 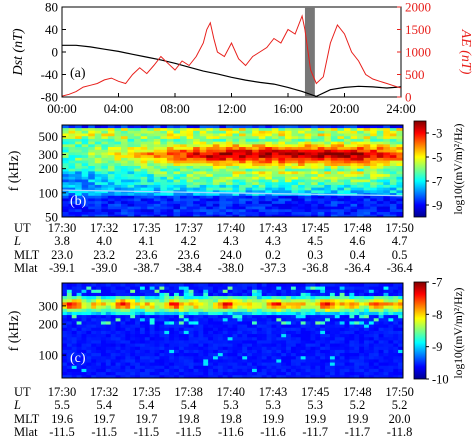 What do you see at coordinates (62, 431) in the screenshot?
I see `ephemeris-cell: -11.5` at bounding box center [62, 431].